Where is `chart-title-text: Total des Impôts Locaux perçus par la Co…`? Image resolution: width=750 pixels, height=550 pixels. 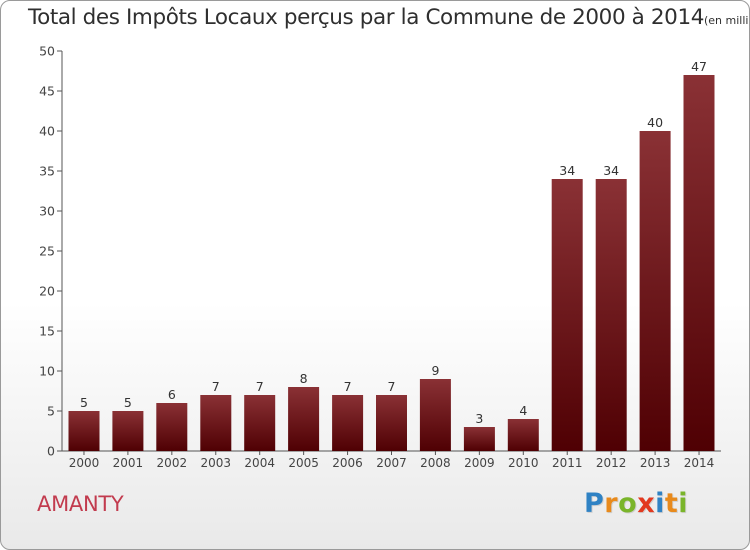
chart-title-text: Total des Impôts Locaux perçus par la Co… is located at coordinates (366, 17).